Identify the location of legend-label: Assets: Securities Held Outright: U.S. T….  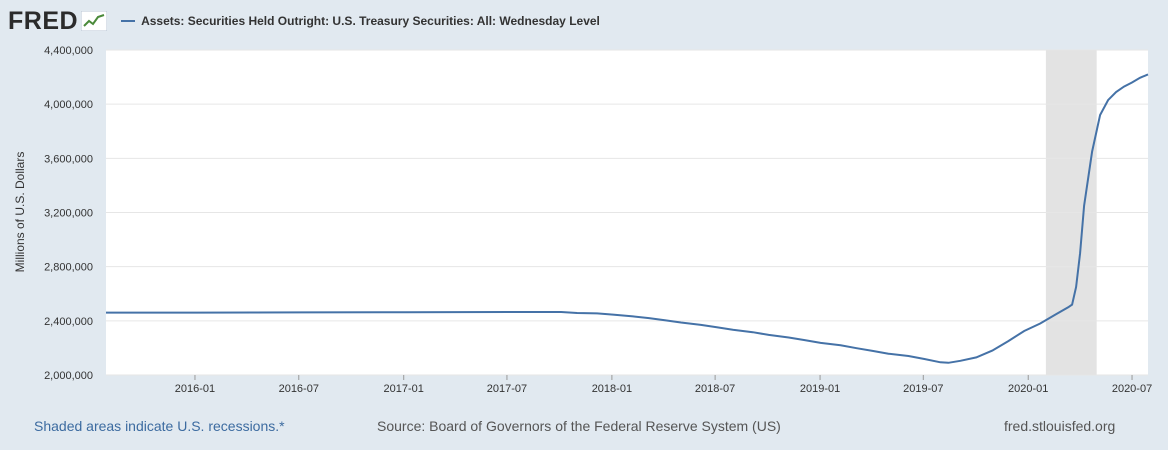
(370, 21).